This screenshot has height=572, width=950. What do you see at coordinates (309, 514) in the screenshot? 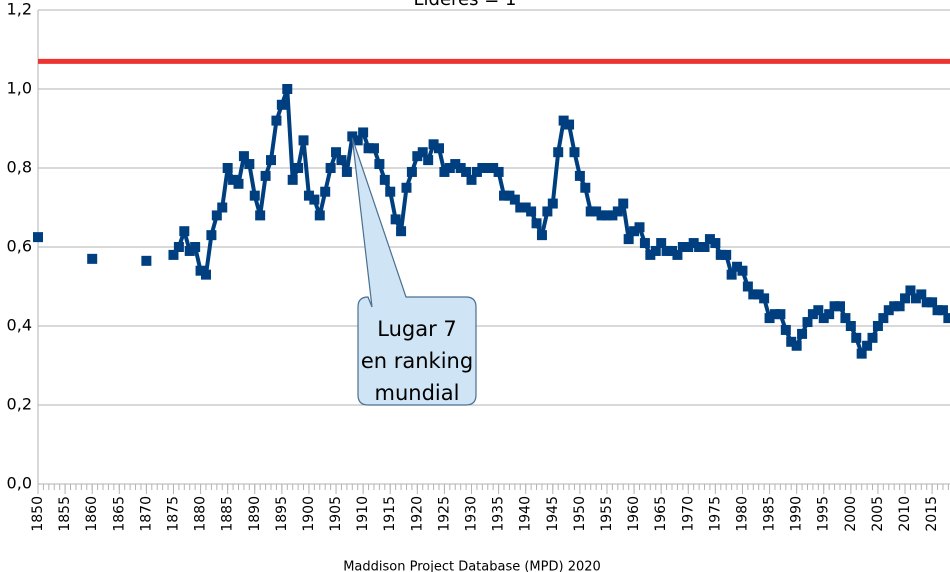
I see `x-tick-label: 1900` at bounding box center [309, 514].